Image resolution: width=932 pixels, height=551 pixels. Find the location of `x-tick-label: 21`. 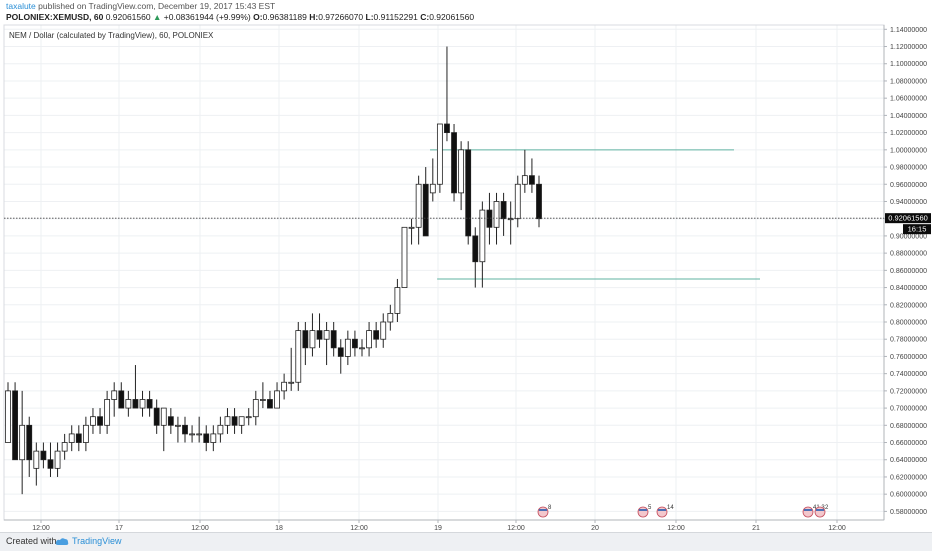

x-tick-label: 21 is located at coordinates (756, 528).